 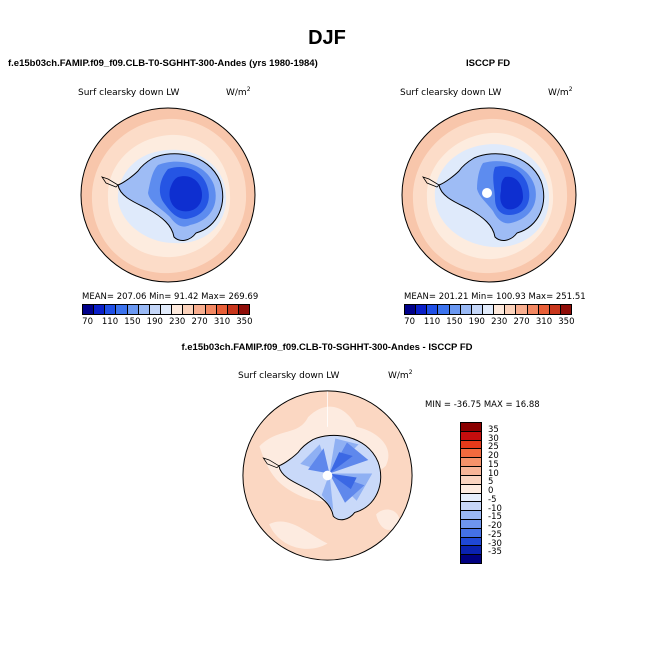 What do you see at coordinates (495, 517) in the screenshot?
I see `colorbar-tick-label: -15` at bounding box center [495, 517].